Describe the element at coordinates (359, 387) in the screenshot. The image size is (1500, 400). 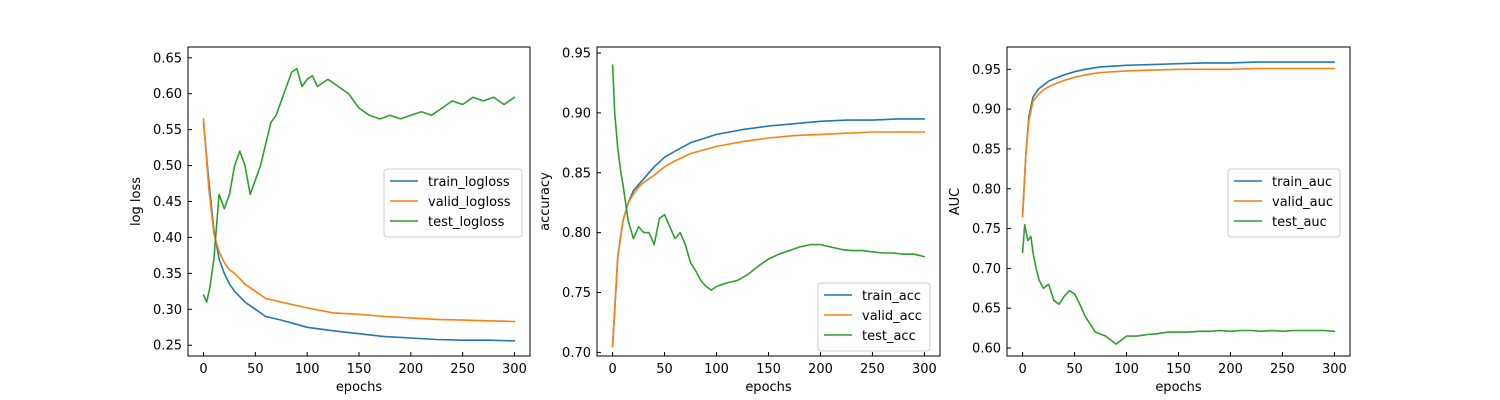
I see `logloss-x-axis-label: epochs` at that location.